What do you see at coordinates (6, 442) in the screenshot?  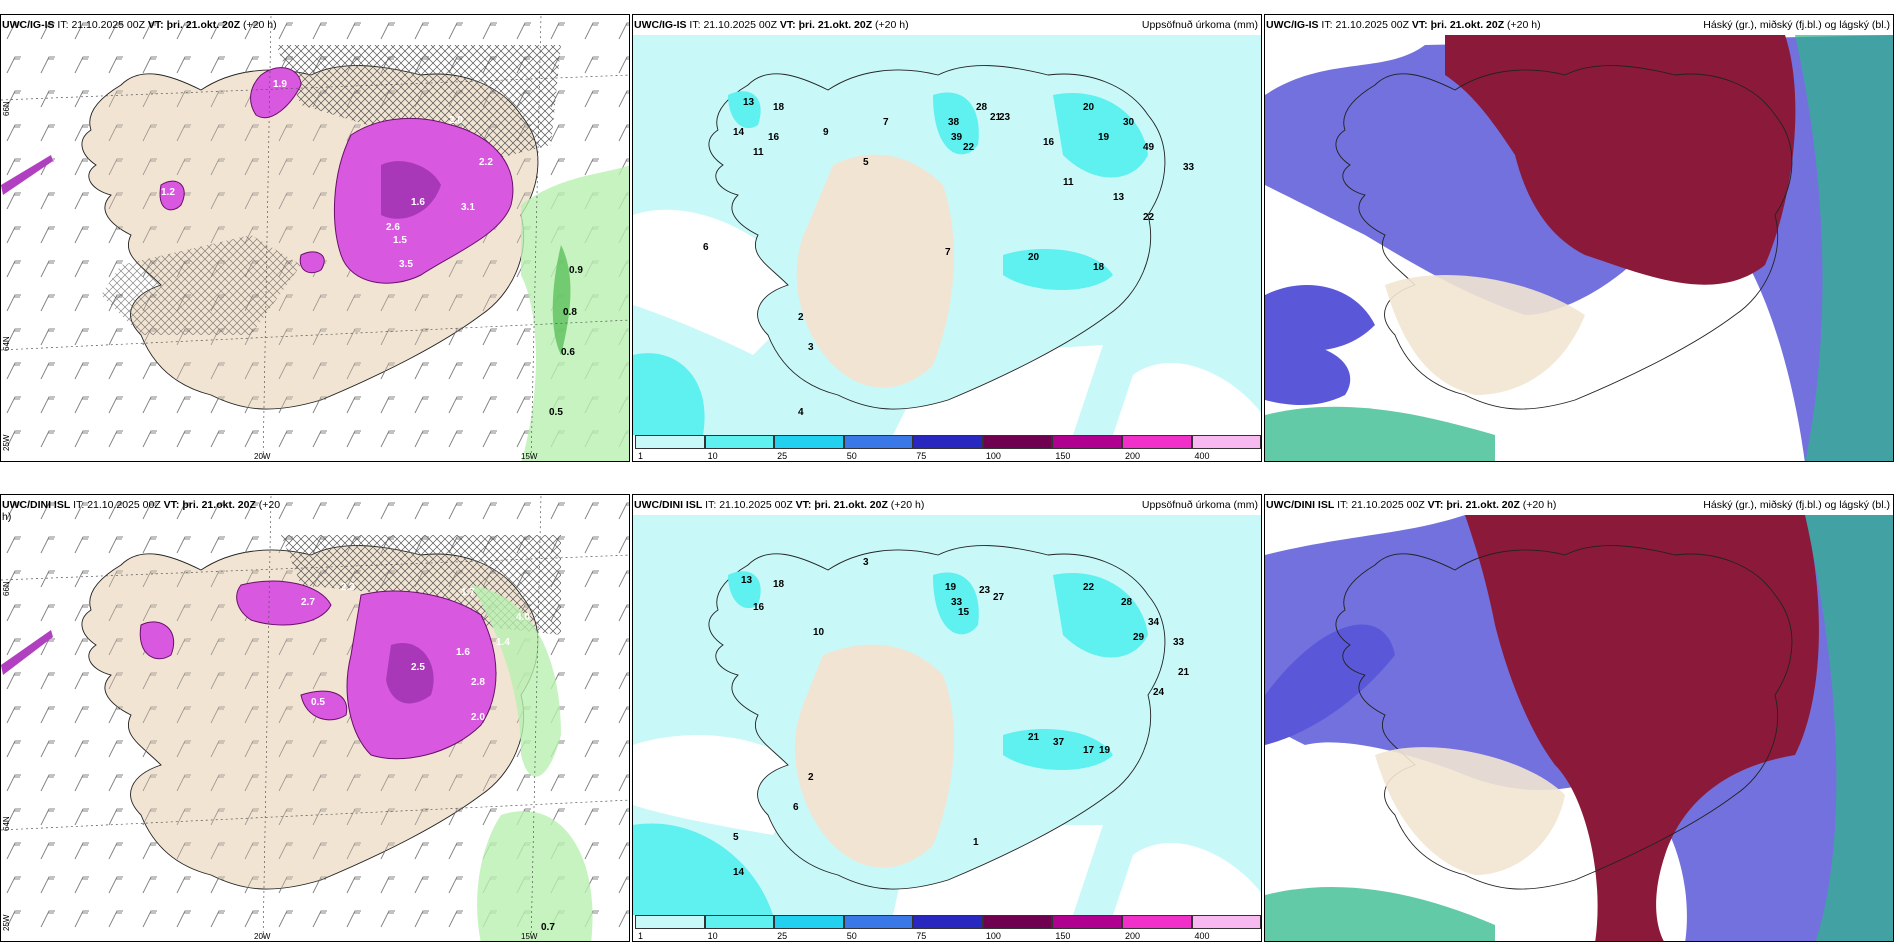 I see `lon-label: 25W` at bounding box center [6, 442].